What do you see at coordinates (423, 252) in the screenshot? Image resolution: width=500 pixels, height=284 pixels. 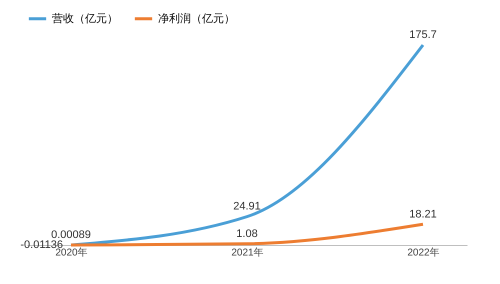 I see `x-tick-label: 2022年` at bounding box center [423, 252].